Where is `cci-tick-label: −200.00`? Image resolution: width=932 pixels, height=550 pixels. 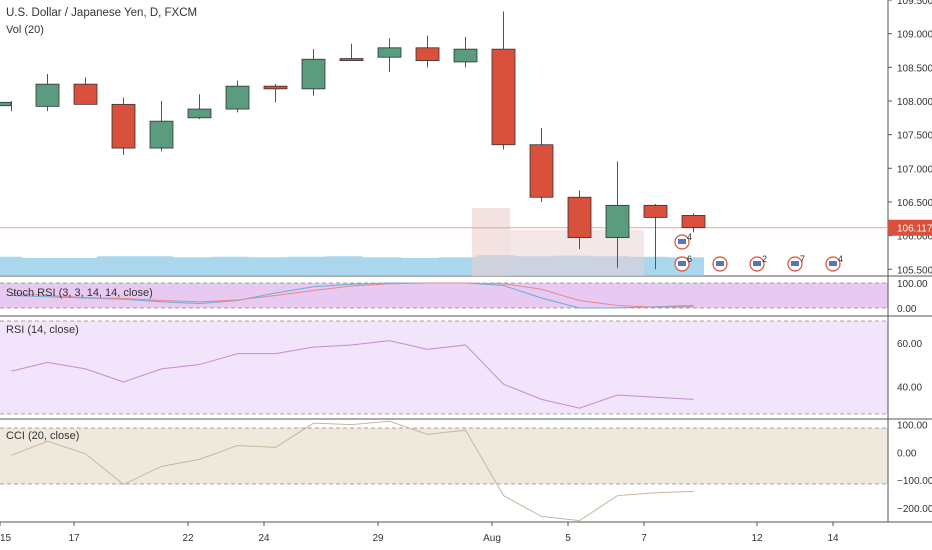
cci-tick-label: −200.00 is located at coordinates (914, 509).